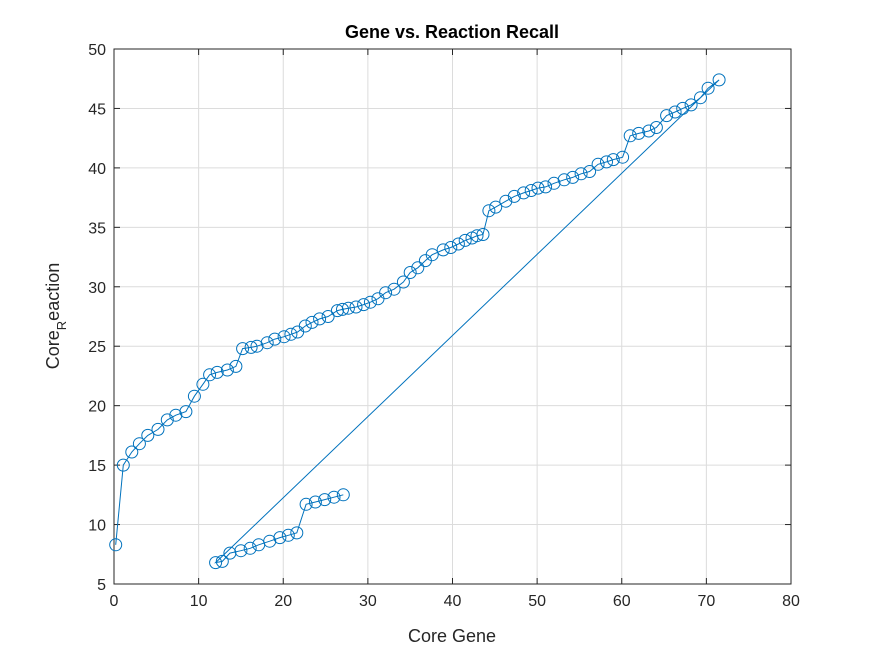  I want to click on x-axis-label: Core Gene, so click(452, 636).